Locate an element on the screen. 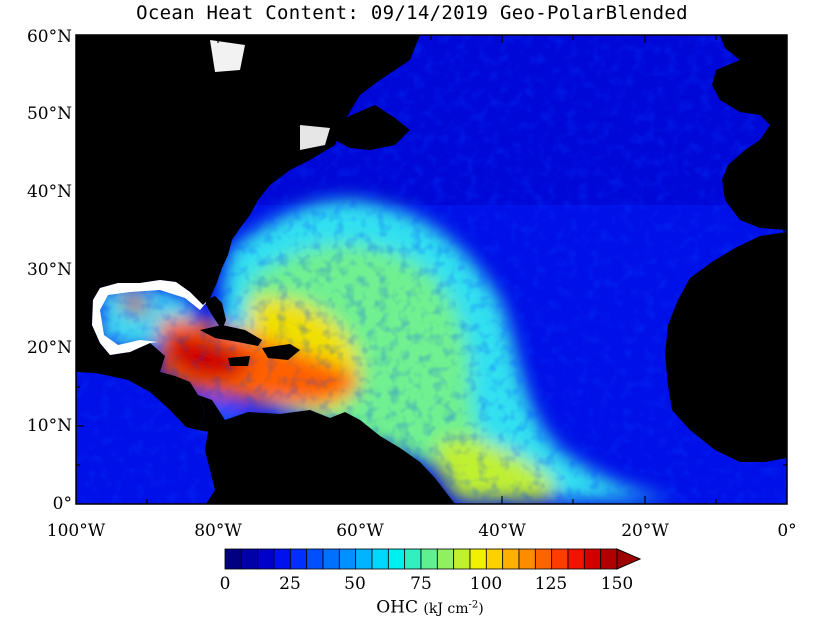 The width and height of the screenshot is (824, 620). colorbar-label-125: 125 is located at coordinates (551, 584).